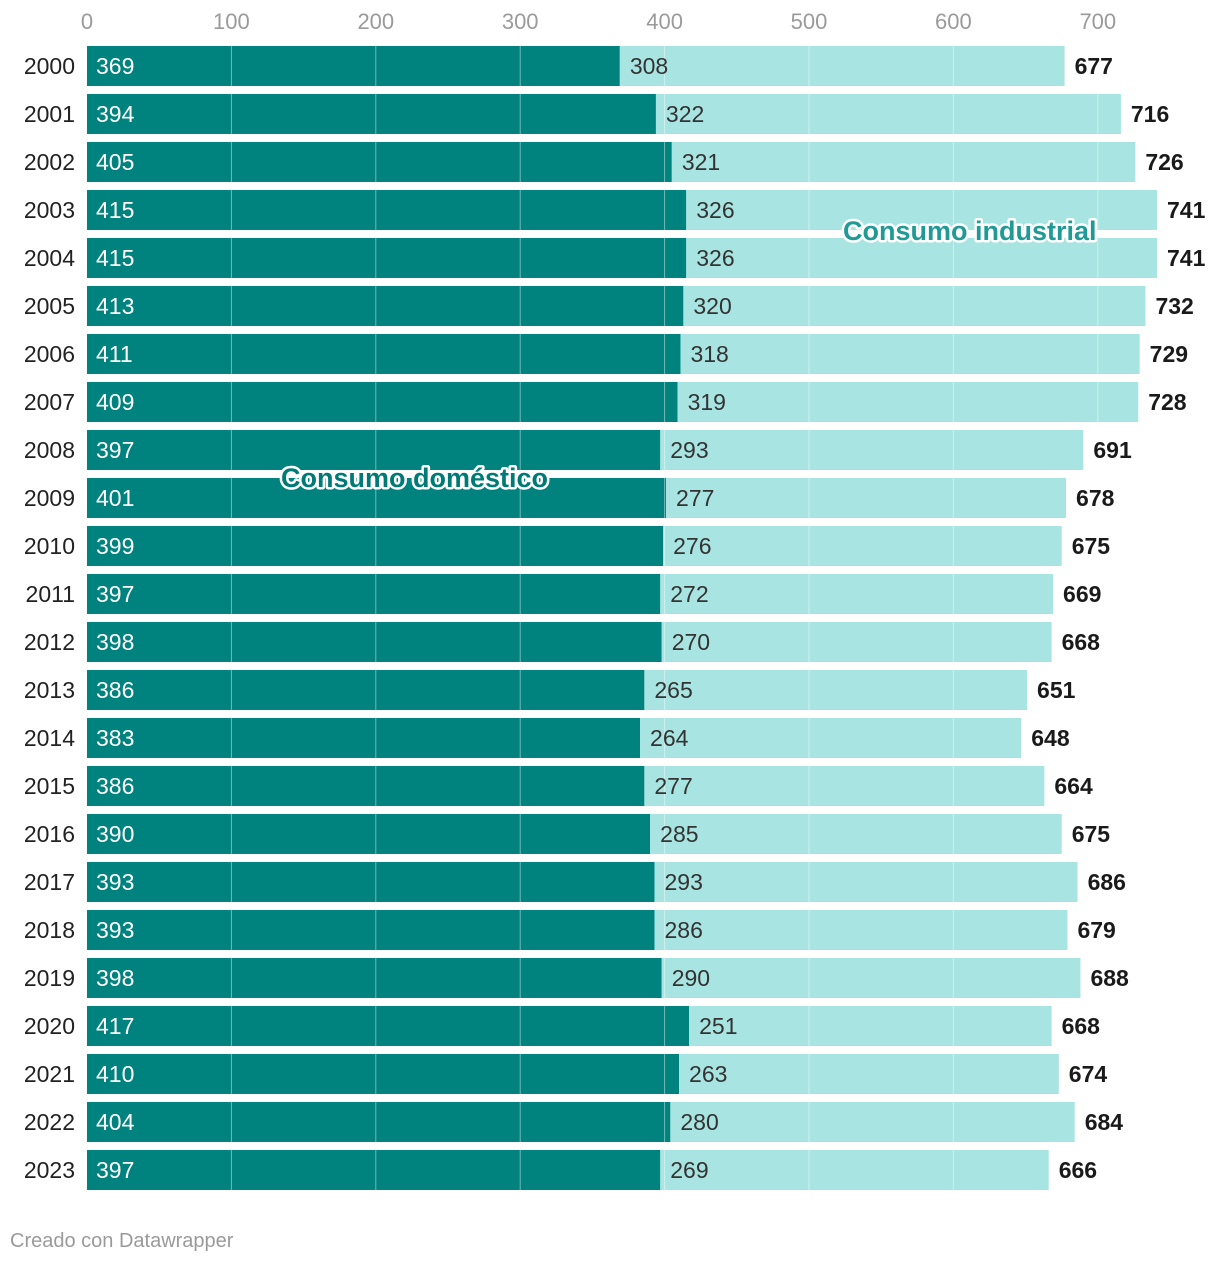 The image size is (1220, 1266). Describe the element at coordinates (49, 642) in the screenshot. I see `year-label: 2012` at that location.